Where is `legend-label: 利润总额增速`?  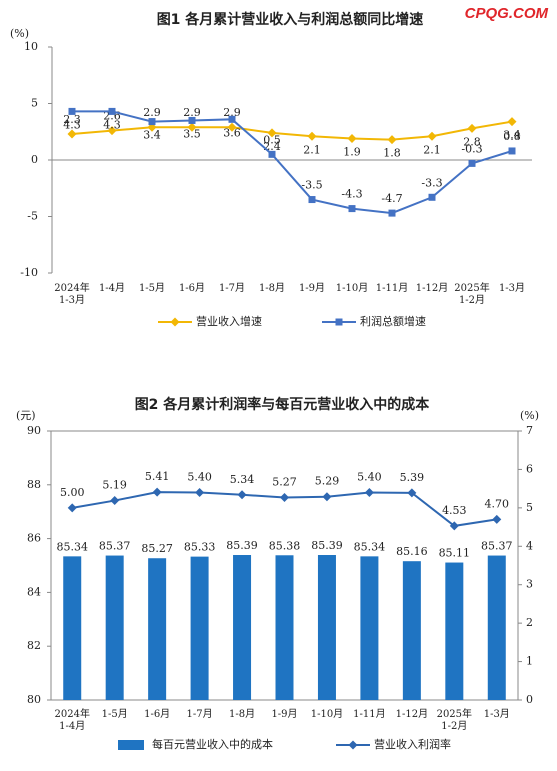
legend-label: 利润总额增速 is located at coordinates (393, 321).